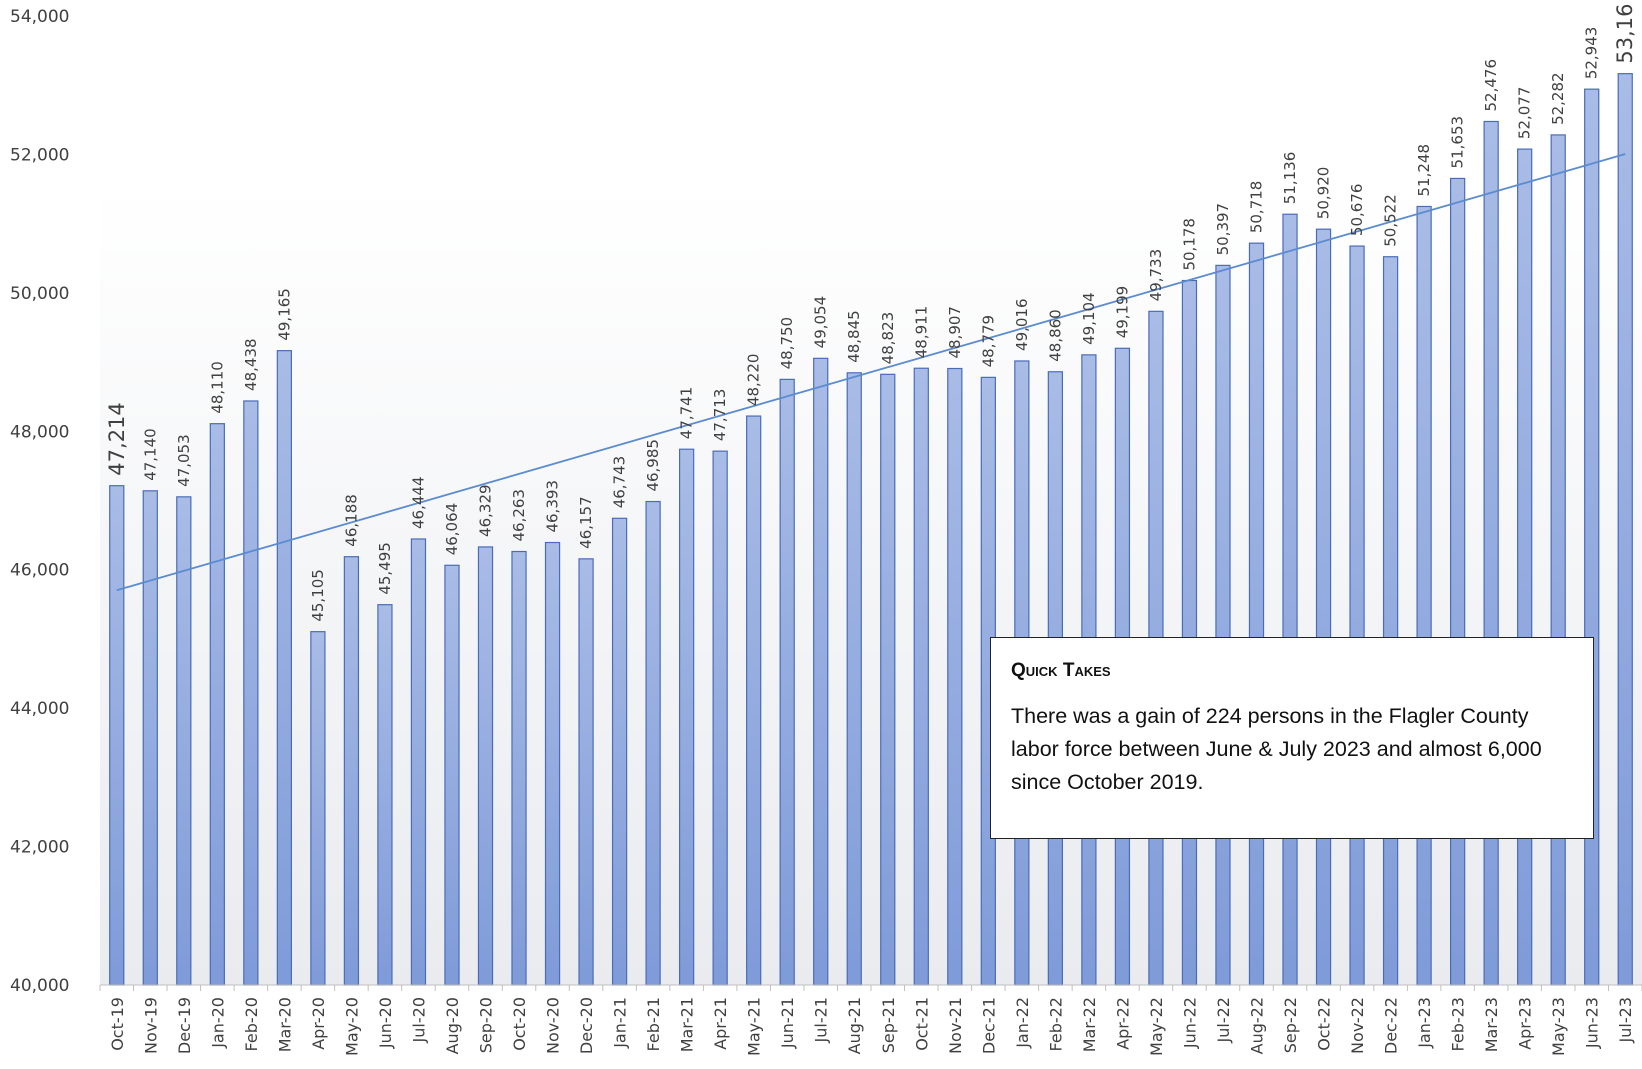  Describe the element at coordinates (1290, 1025) in the screenshot. I see `x-tick-label: Sep-22` at that location.